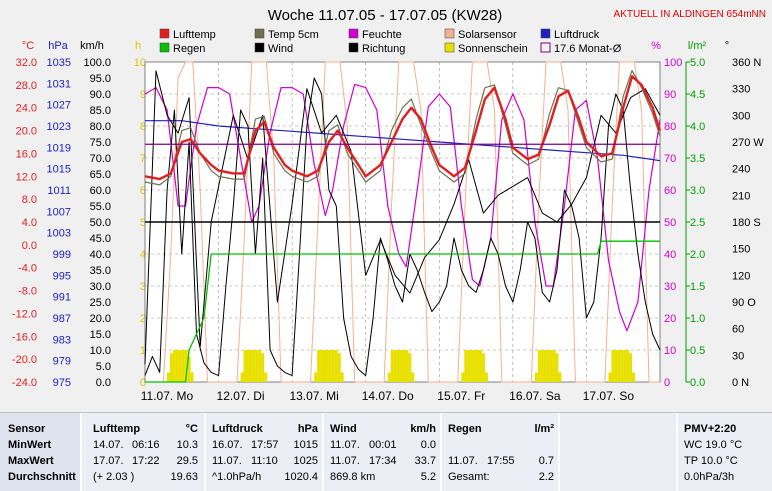 This screenshot has width=772, height=491. What do you see at coordinates (709, 477) in the screenshot?
I see `pmv-pressure-trend: 0.0hPa/3h` at bounding box center [709, 477].